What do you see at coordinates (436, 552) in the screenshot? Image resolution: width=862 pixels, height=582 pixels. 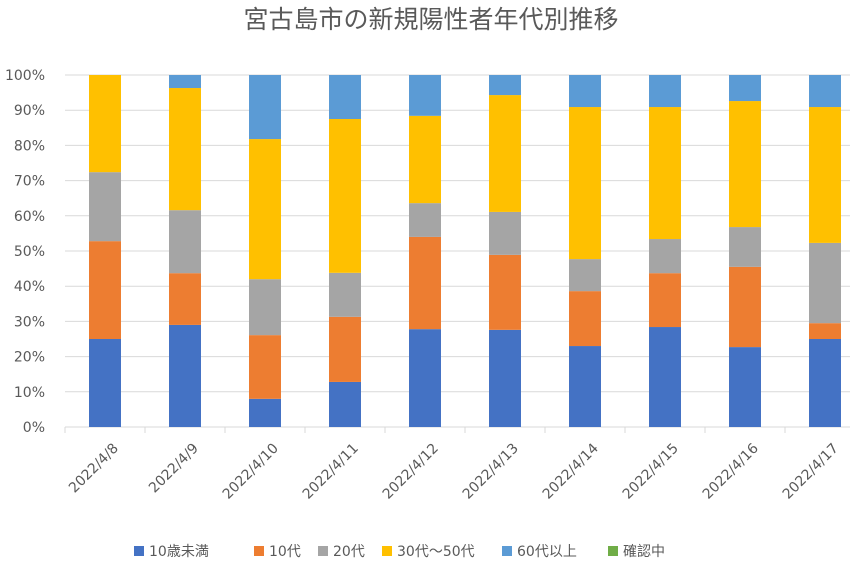 I see `legend-label: 30代～50代` at bounding box center [436, 552].